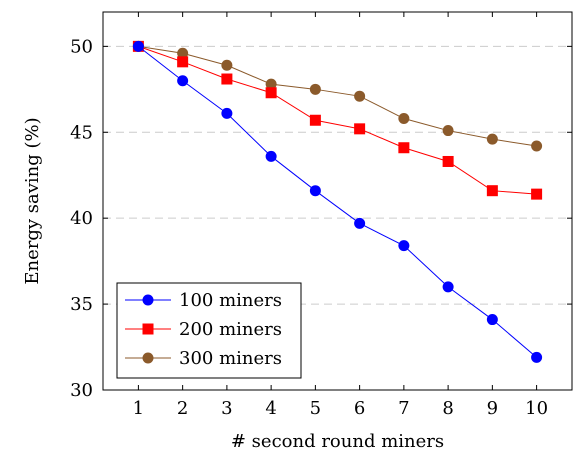 This screenshot has width=583, height=460. Describe the element at coordinates (81, 46) in the screenshot. I see `y-tick-label: 50` at that location.